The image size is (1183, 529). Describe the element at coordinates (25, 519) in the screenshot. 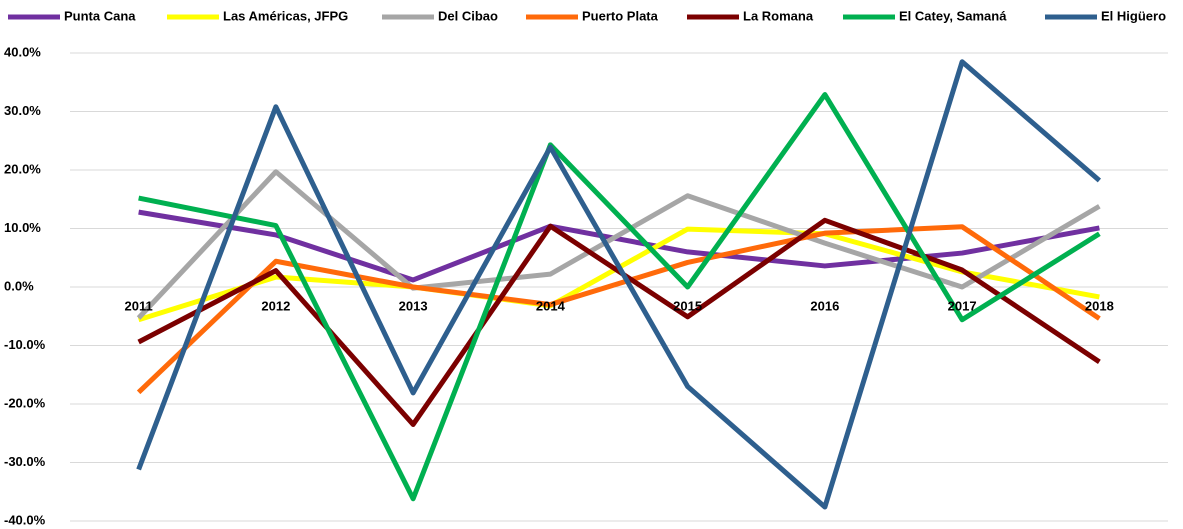

I see `y-tick-label: -40.0%` at that location.